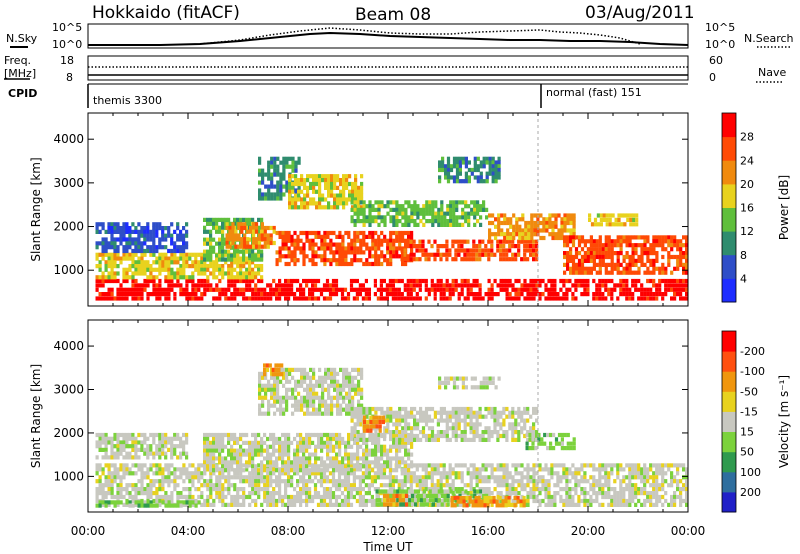 Image resolution: width=800 pixels, height=554 pixels. What do you see at coordinates (22, 93) in the screenshot?
I see `cpid-label: CPID` at bounding box center [22, 93].